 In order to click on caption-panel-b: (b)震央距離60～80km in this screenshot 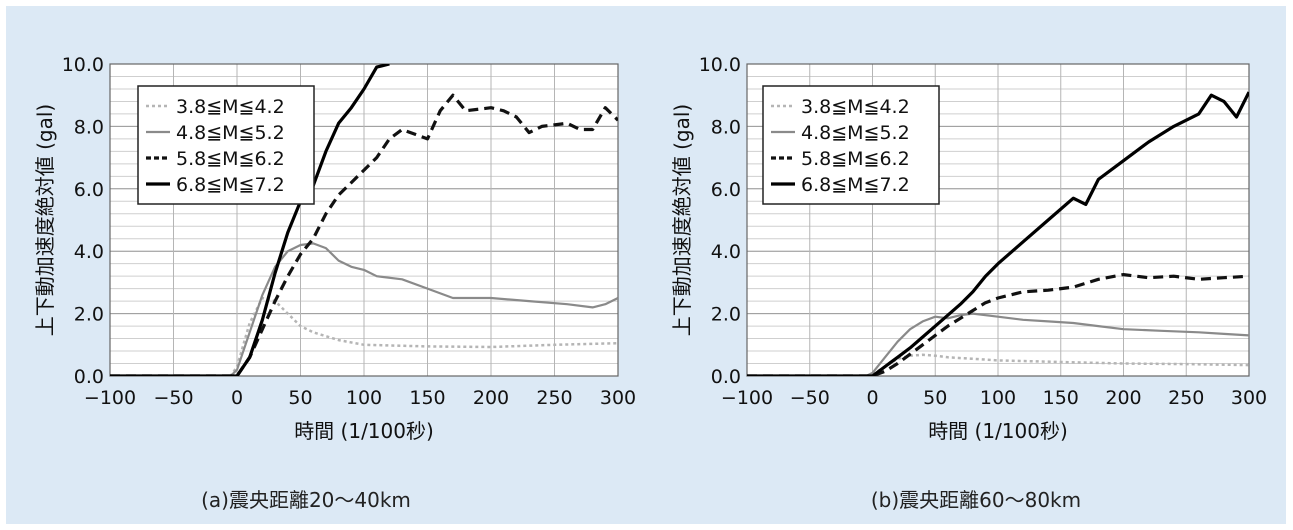, I will do `click(976, 500)`.